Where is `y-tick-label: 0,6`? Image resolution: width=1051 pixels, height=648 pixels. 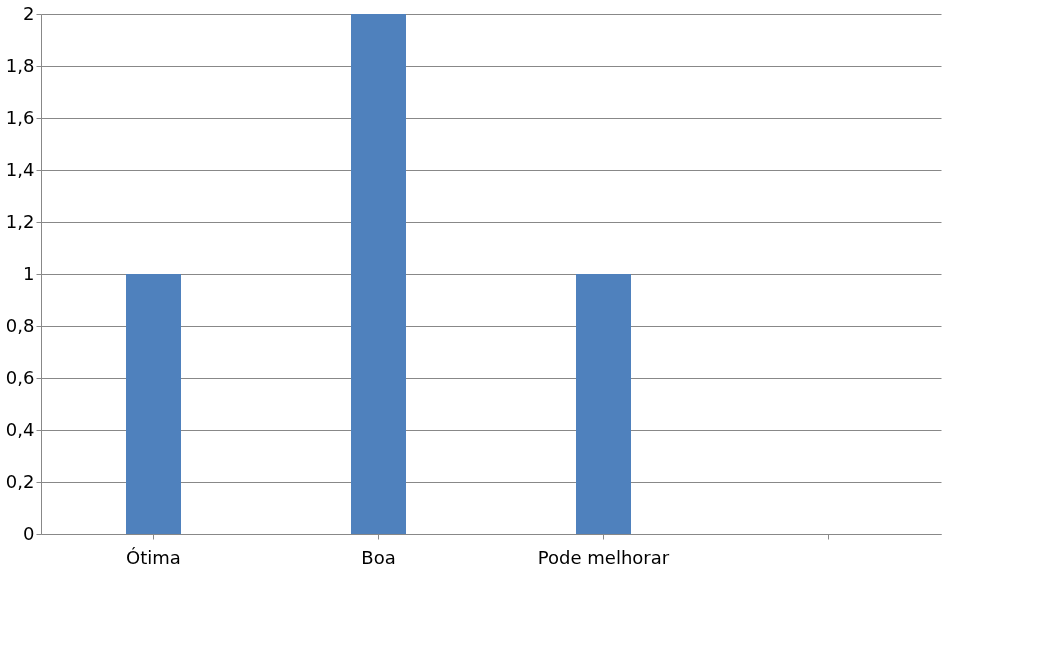 y-tick-label: 0,6 is located at coordinates (20, 377).